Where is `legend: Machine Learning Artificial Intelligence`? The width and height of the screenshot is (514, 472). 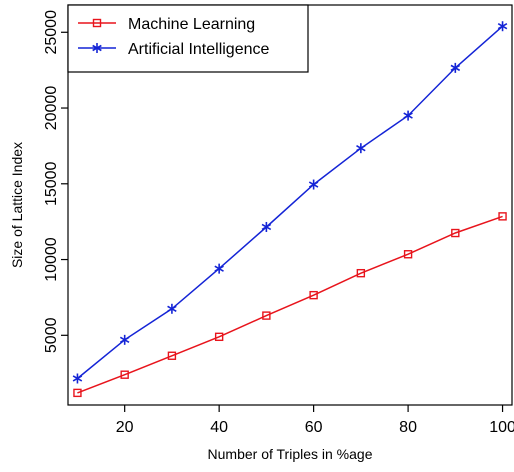
legend: Machine Learning Artificial Intelligence is located at coordinates (188, 38).